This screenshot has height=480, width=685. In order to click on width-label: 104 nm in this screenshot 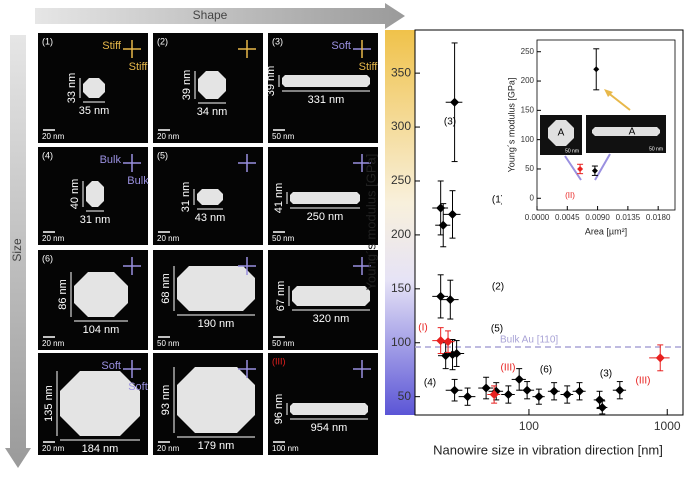, I will do `click(101, 330)`.